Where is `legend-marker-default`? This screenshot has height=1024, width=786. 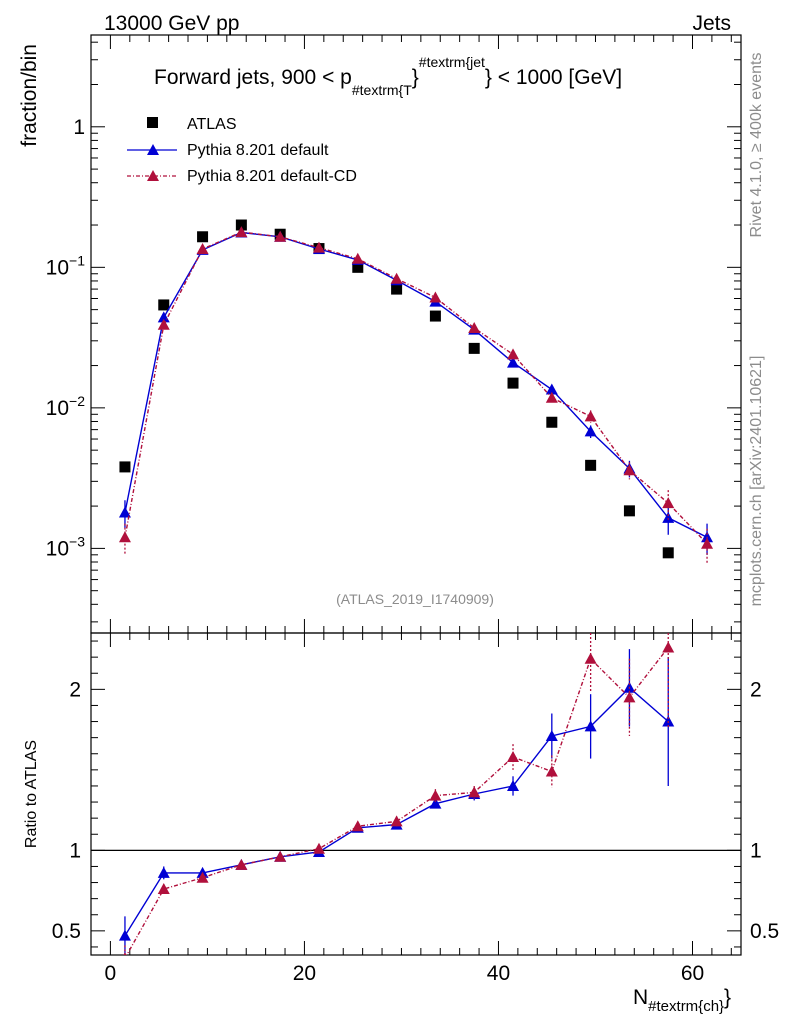 legend-marker-default is located at coordinates (153, 149).